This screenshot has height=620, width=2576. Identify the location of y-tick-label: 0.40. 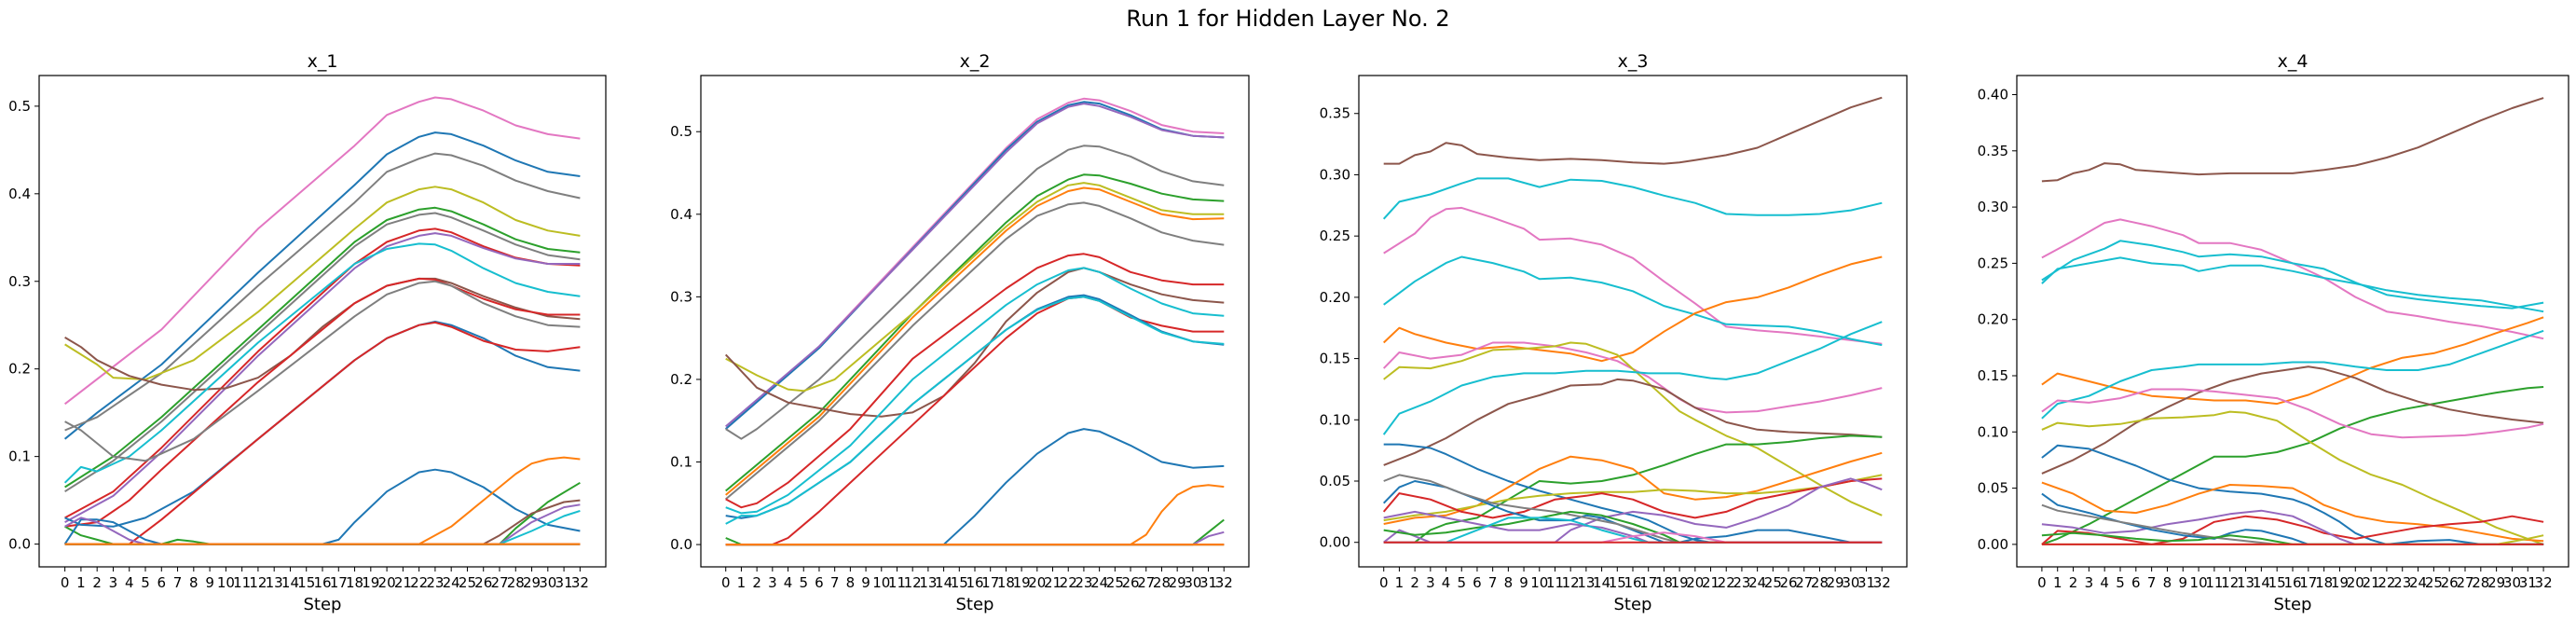
(1993, 95).